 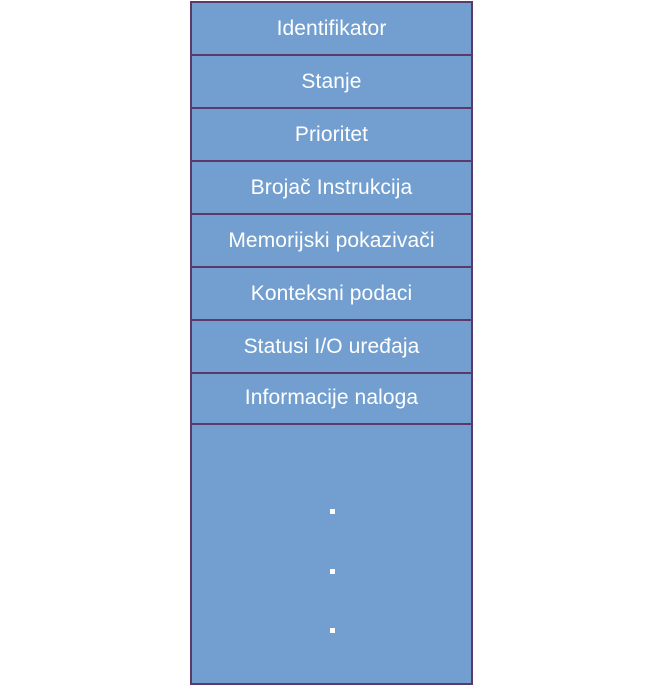 I want to click on pcb-field-label: Identifikator, so click(x=331, y=28).